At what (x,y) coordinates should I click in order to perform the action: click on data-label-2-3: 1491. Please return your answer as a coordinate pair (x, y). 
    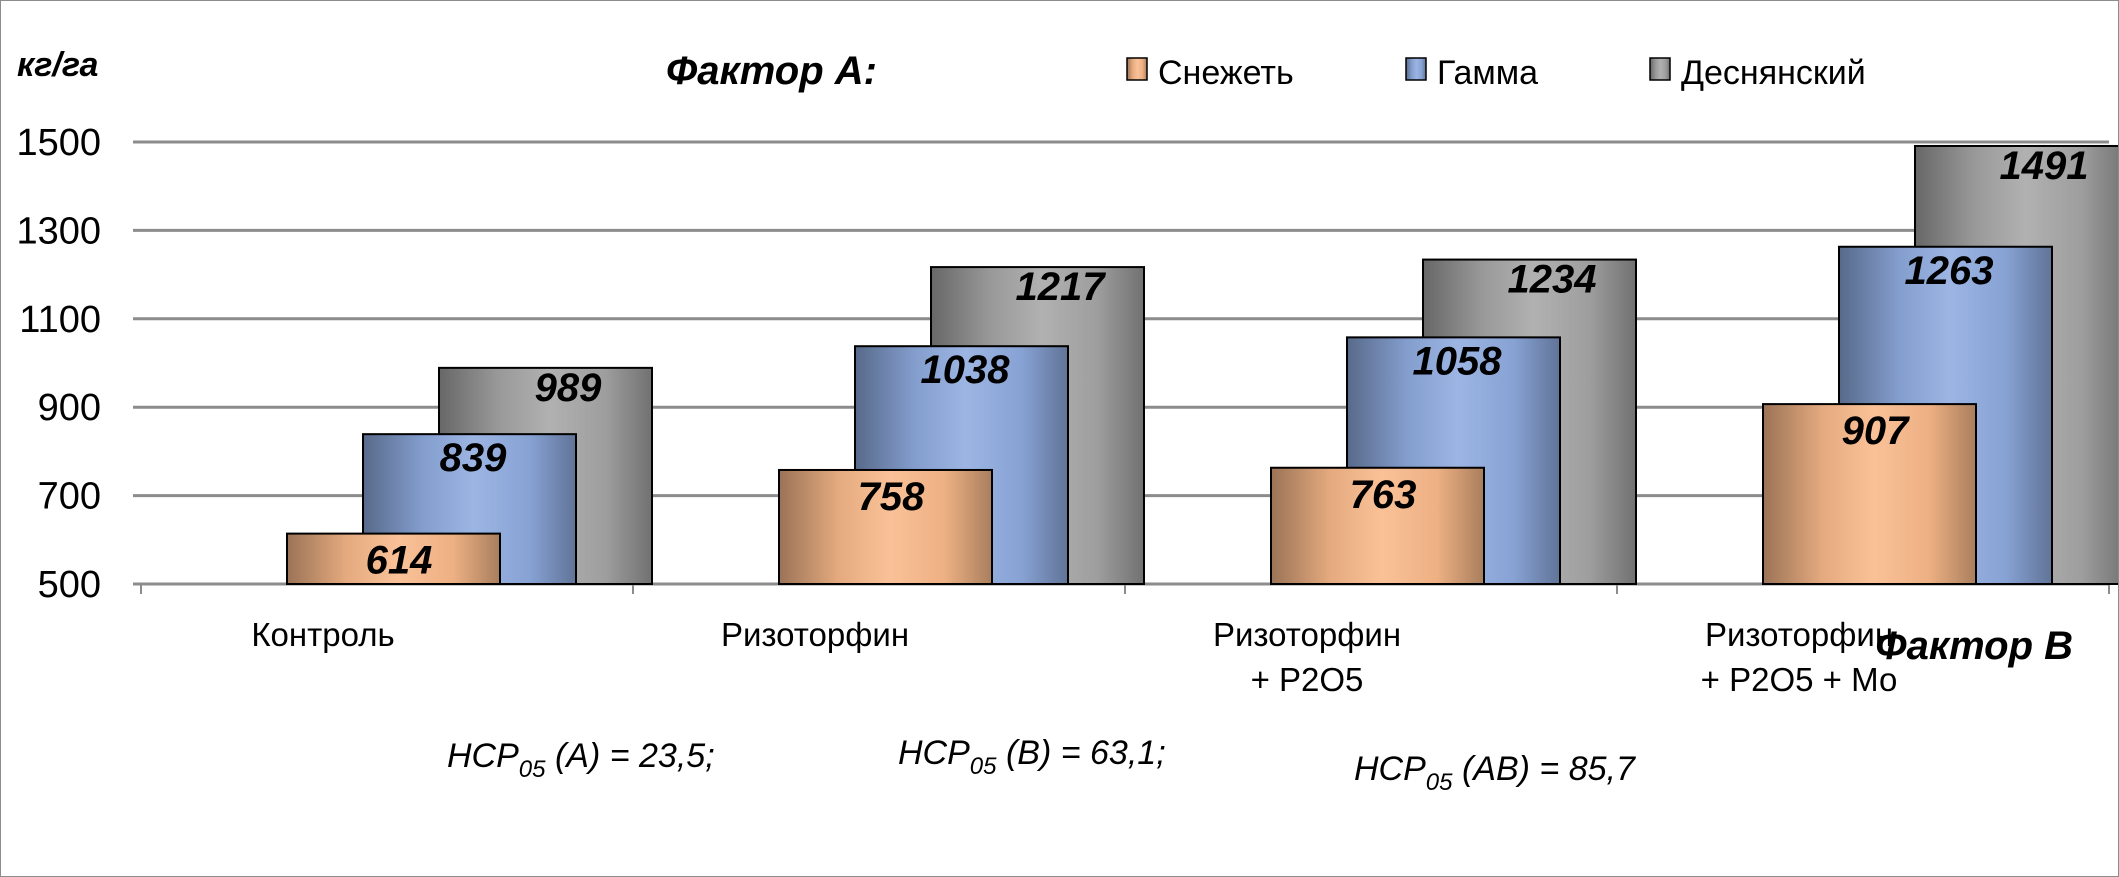
    Looking at the image, I should click on (2044, 166).